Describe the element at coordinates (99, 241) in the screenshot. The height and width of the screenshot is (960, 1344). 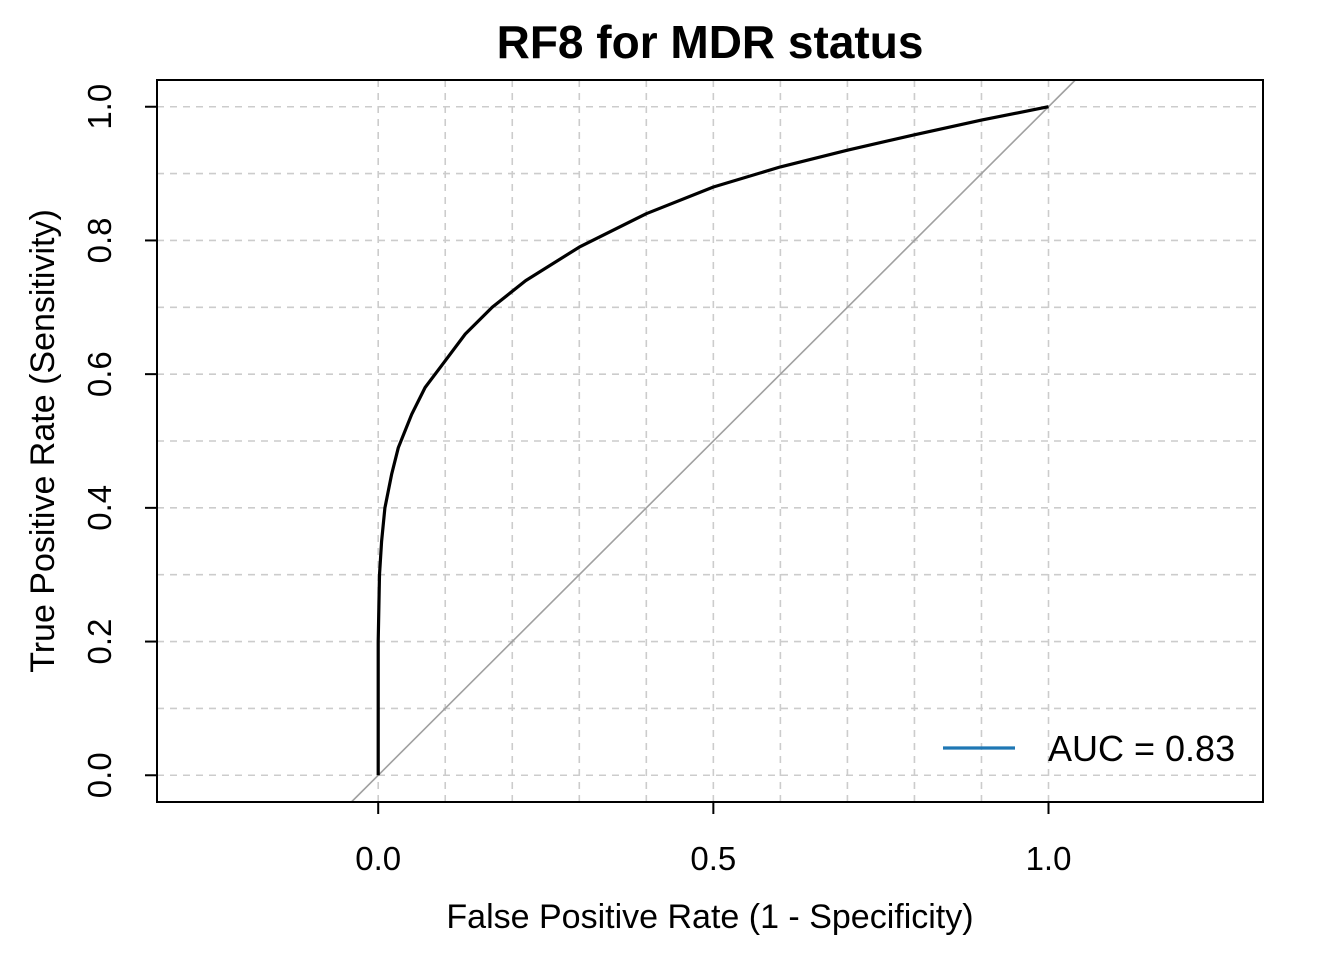
I see `y-tick-label: 0.8` at that location.